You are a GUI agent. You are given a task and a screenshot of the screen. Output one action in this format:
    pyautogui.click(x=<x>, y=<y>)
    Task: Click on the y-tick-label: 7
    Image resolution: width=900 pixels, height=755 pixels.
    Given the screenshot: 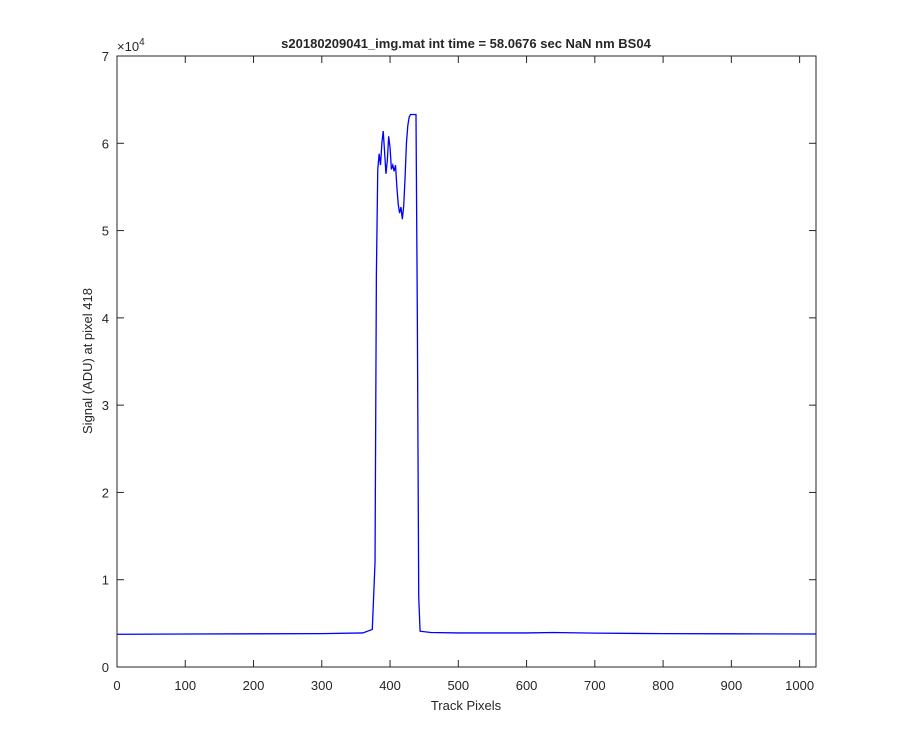 What is the action you would take?
    pyautogui.click(x=105, y=56)
    